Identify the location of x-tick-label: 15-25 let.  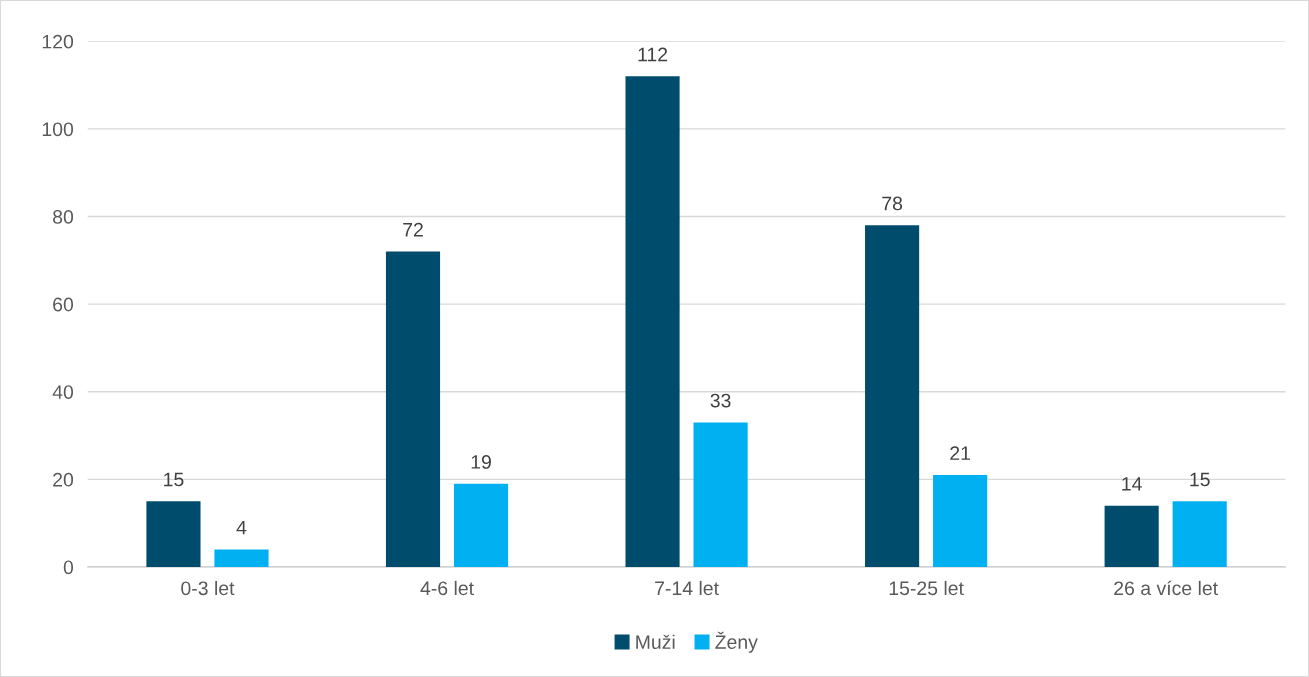
(926, 588).